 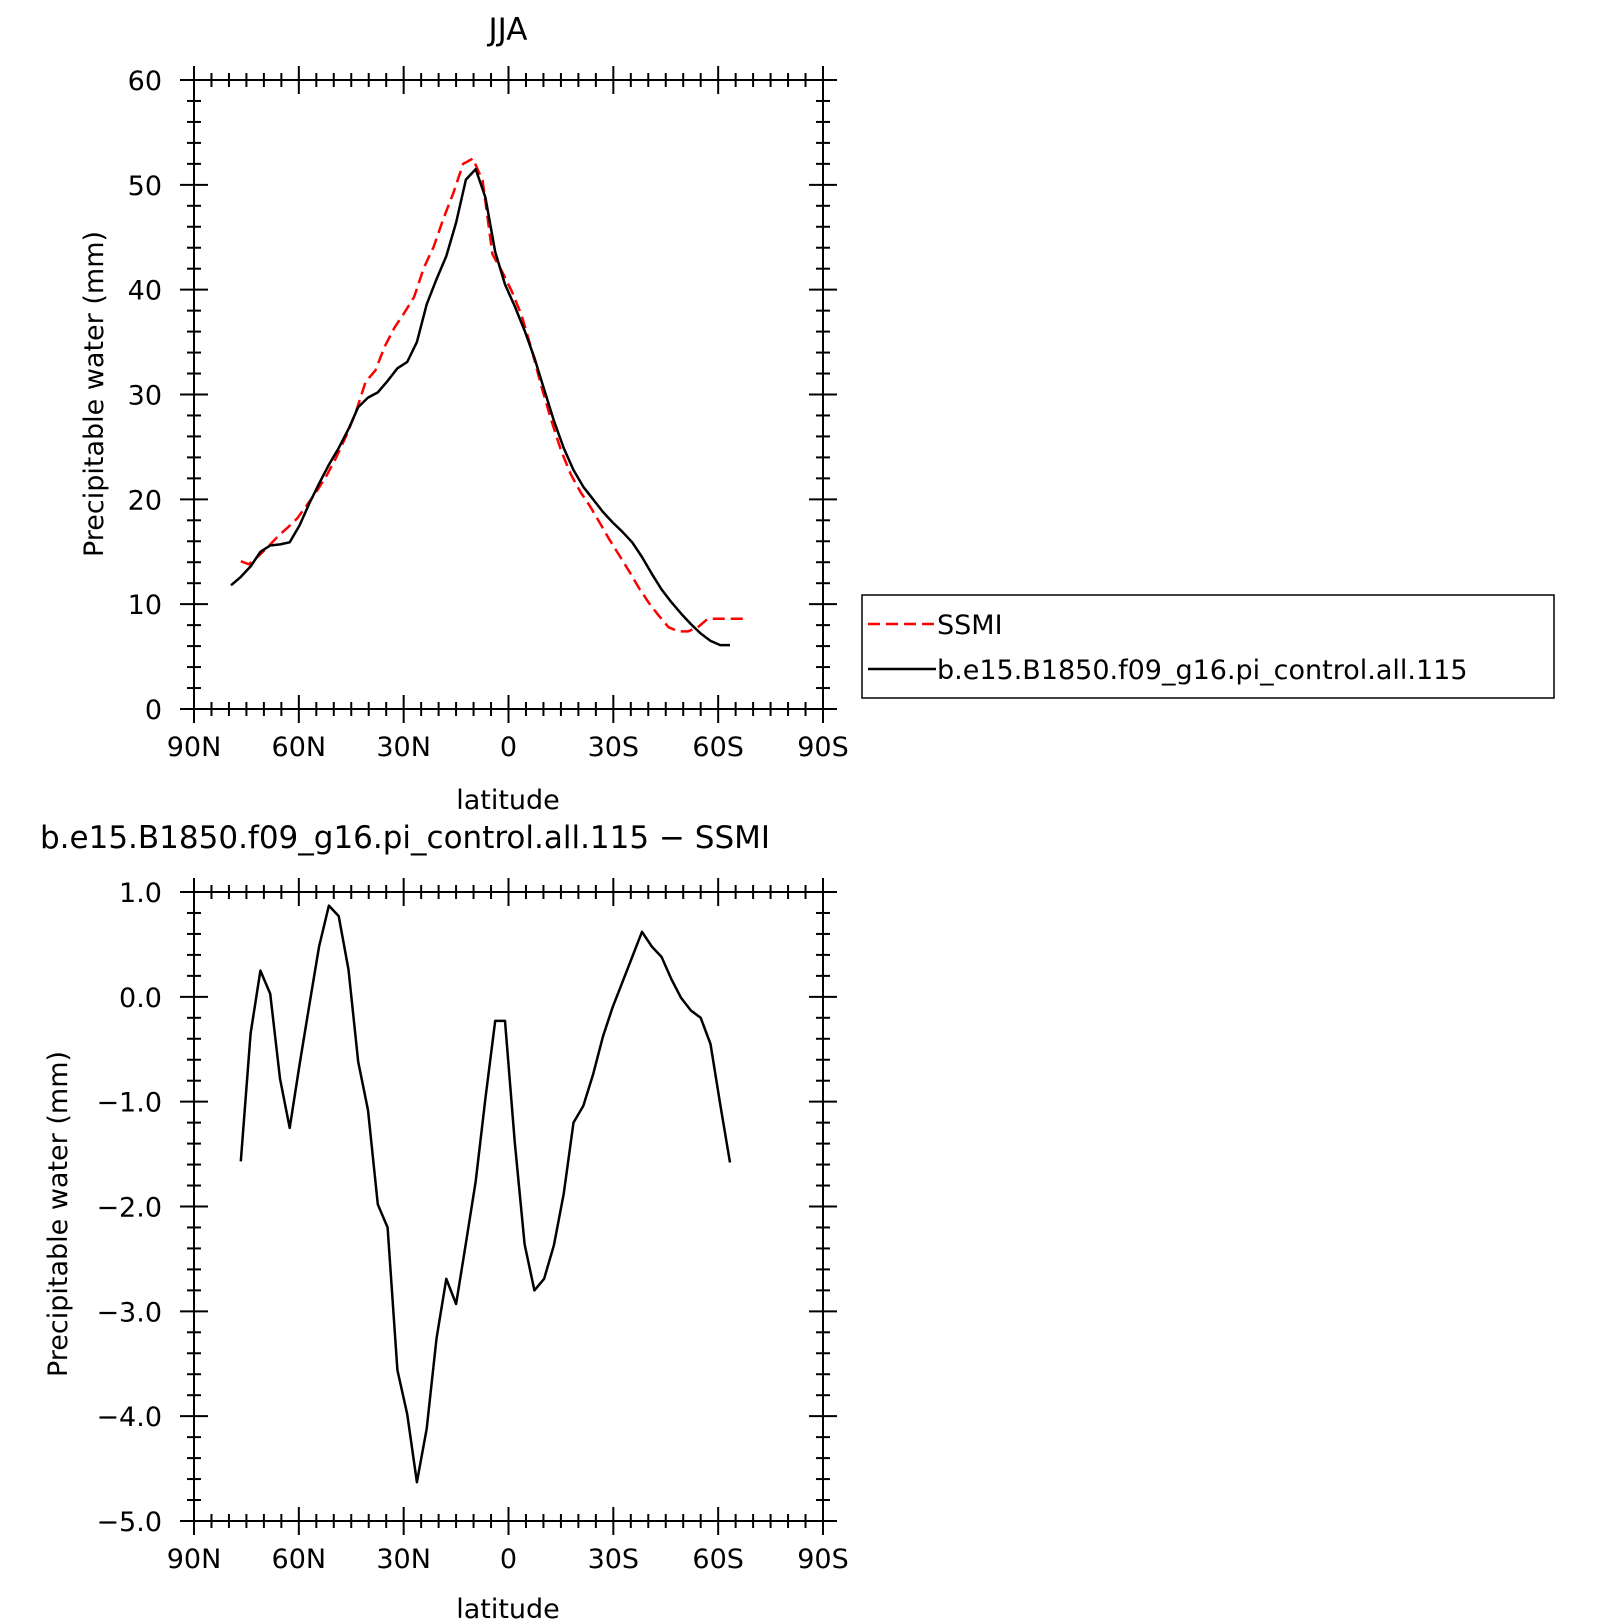 I want to click on legend-box, so click(x=1208, y=646).